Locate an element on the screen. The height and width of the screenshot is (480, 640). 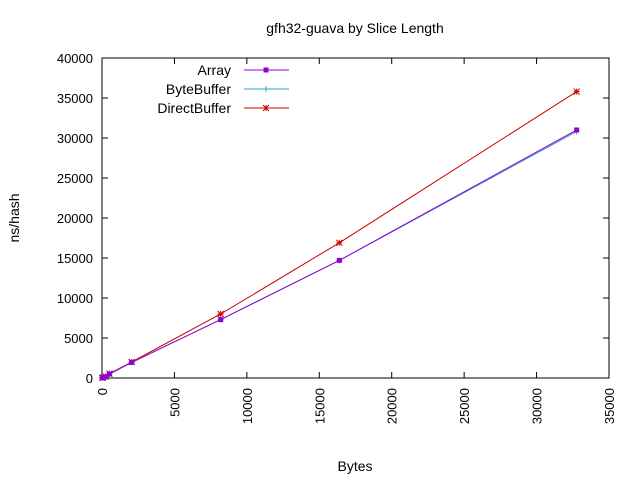
x-tick-label: 25000 is located at coordinates (464, 406).